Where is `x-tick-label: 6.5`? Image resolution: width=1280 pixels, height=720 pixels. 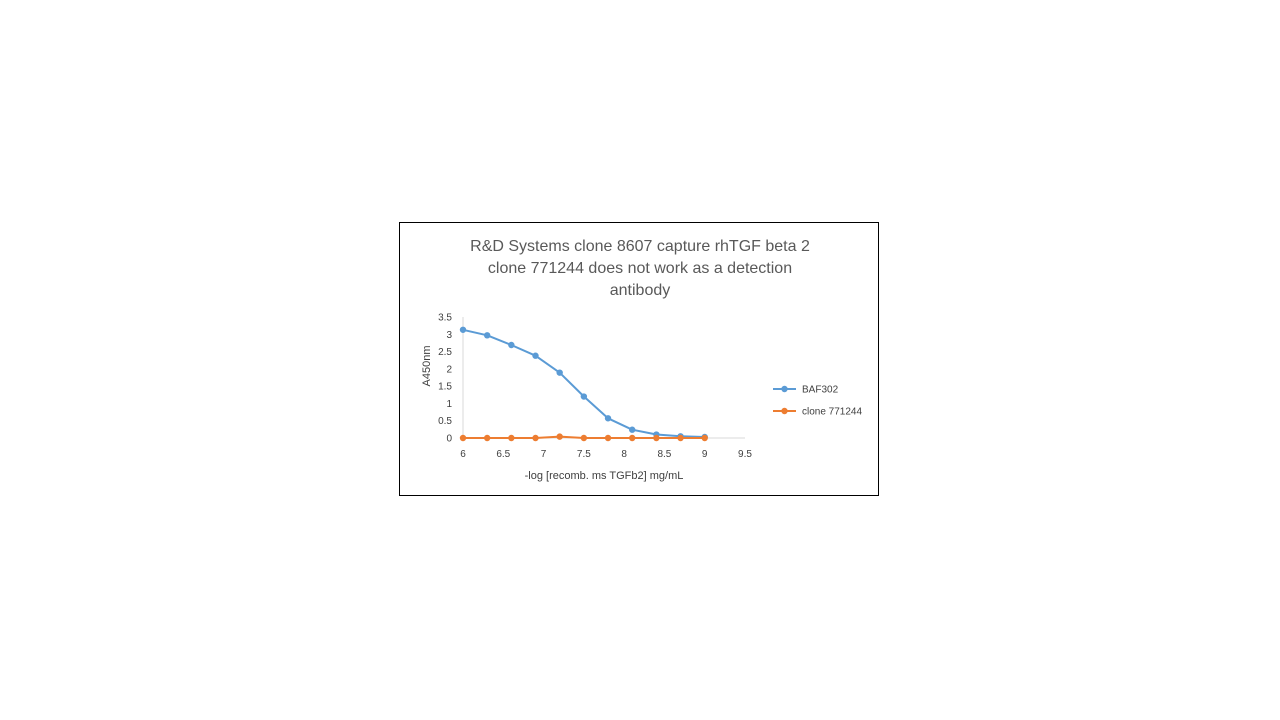
x-tick-label: 6.5 is located at coordinates (503, 454).